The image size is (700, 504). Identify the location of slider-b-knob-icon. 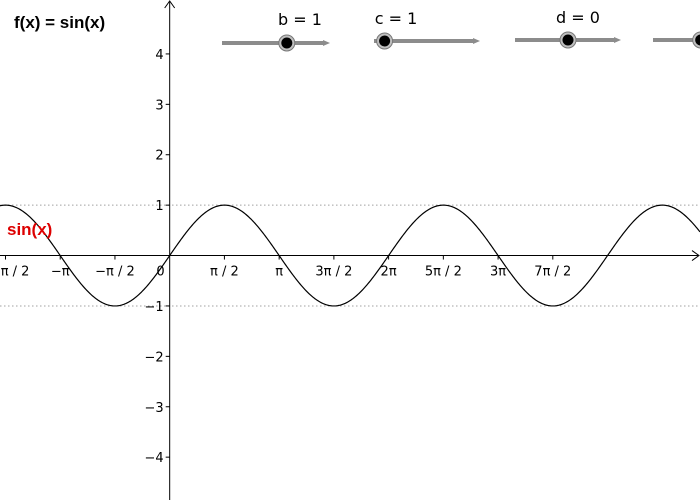
(287, 43).